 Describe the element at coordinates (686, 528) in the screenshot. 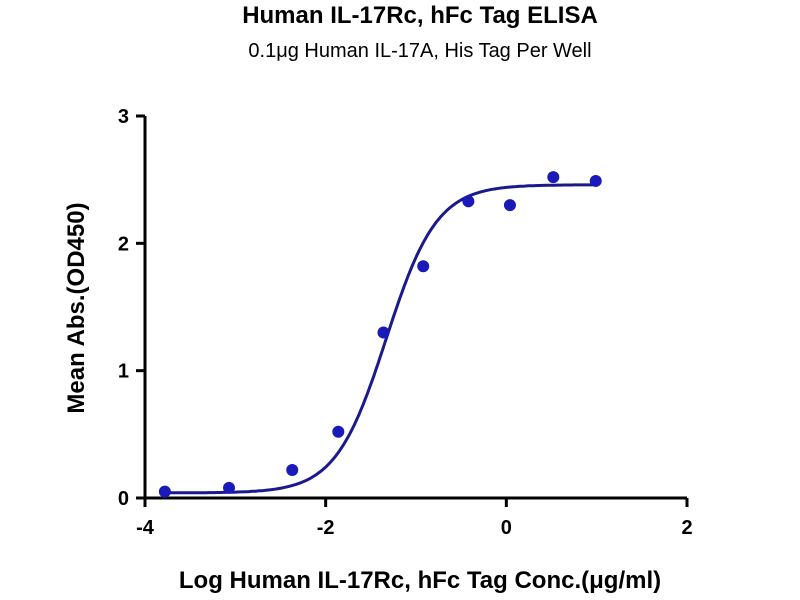

I see `x-tick-label: 2` at that location.